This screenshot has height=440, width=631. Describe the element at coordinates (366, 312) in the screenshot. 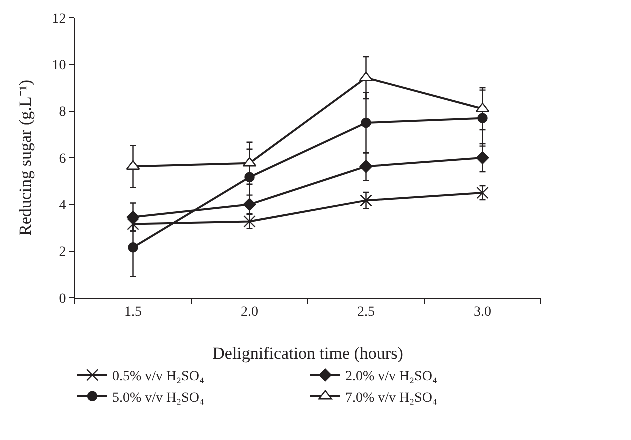

I see `x-tick-label: 2.5` at that location.